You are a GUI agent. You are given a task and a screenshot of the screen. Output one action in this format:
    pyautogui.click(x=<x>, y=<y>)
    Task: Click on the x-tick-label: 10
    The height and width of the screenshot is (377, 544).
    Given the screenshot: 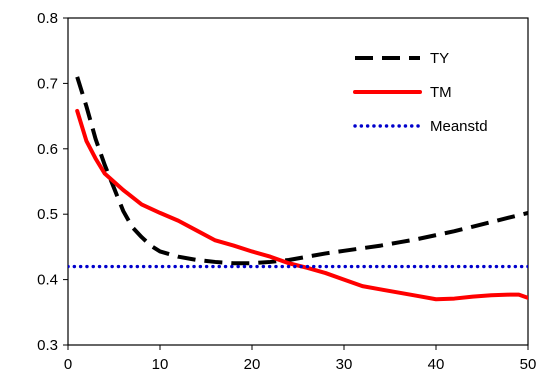 What is the action you would take?
    pyautogui.click(x=160, y=364)
    